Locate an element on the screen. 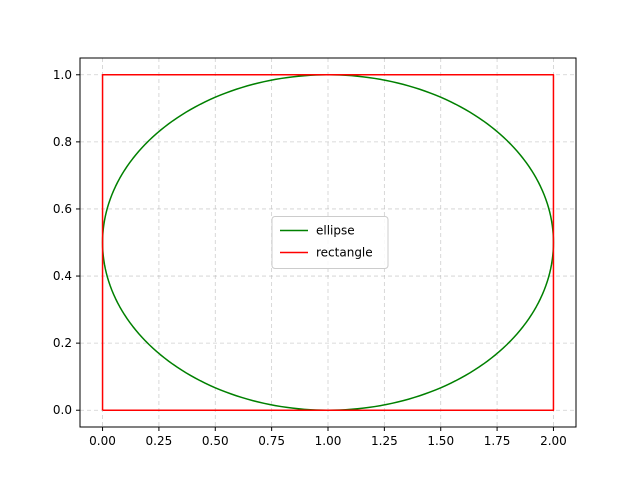  x-tick-label: 0.00 is located at coordinates (102, 441).